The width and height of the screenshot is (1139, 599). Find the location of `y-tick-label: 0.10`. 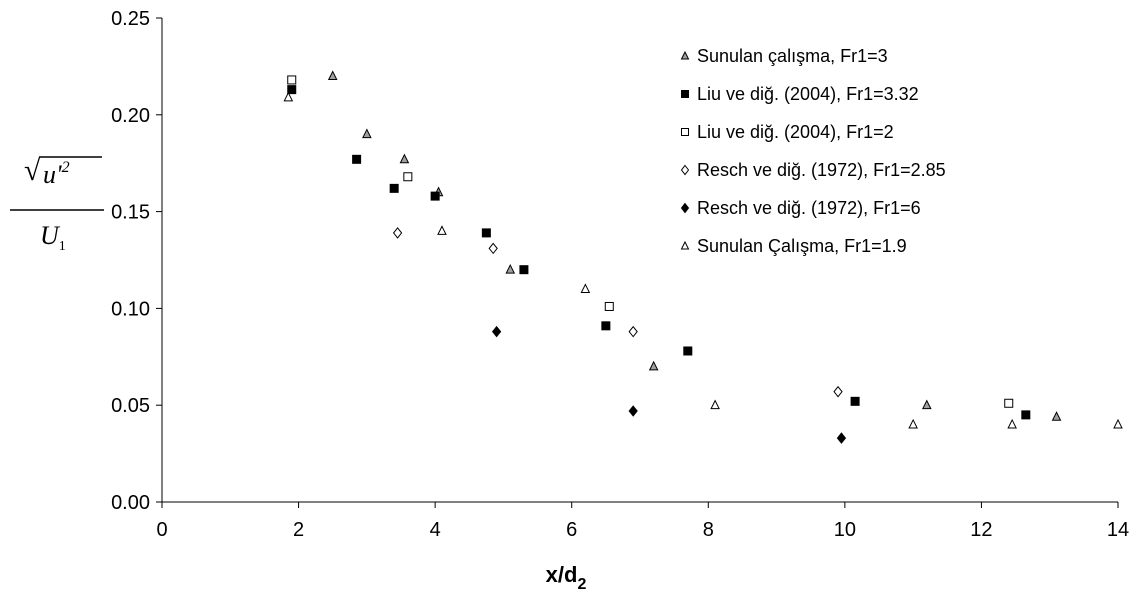

y-tick-label: 0.10 is located at coordinates (130, 309).